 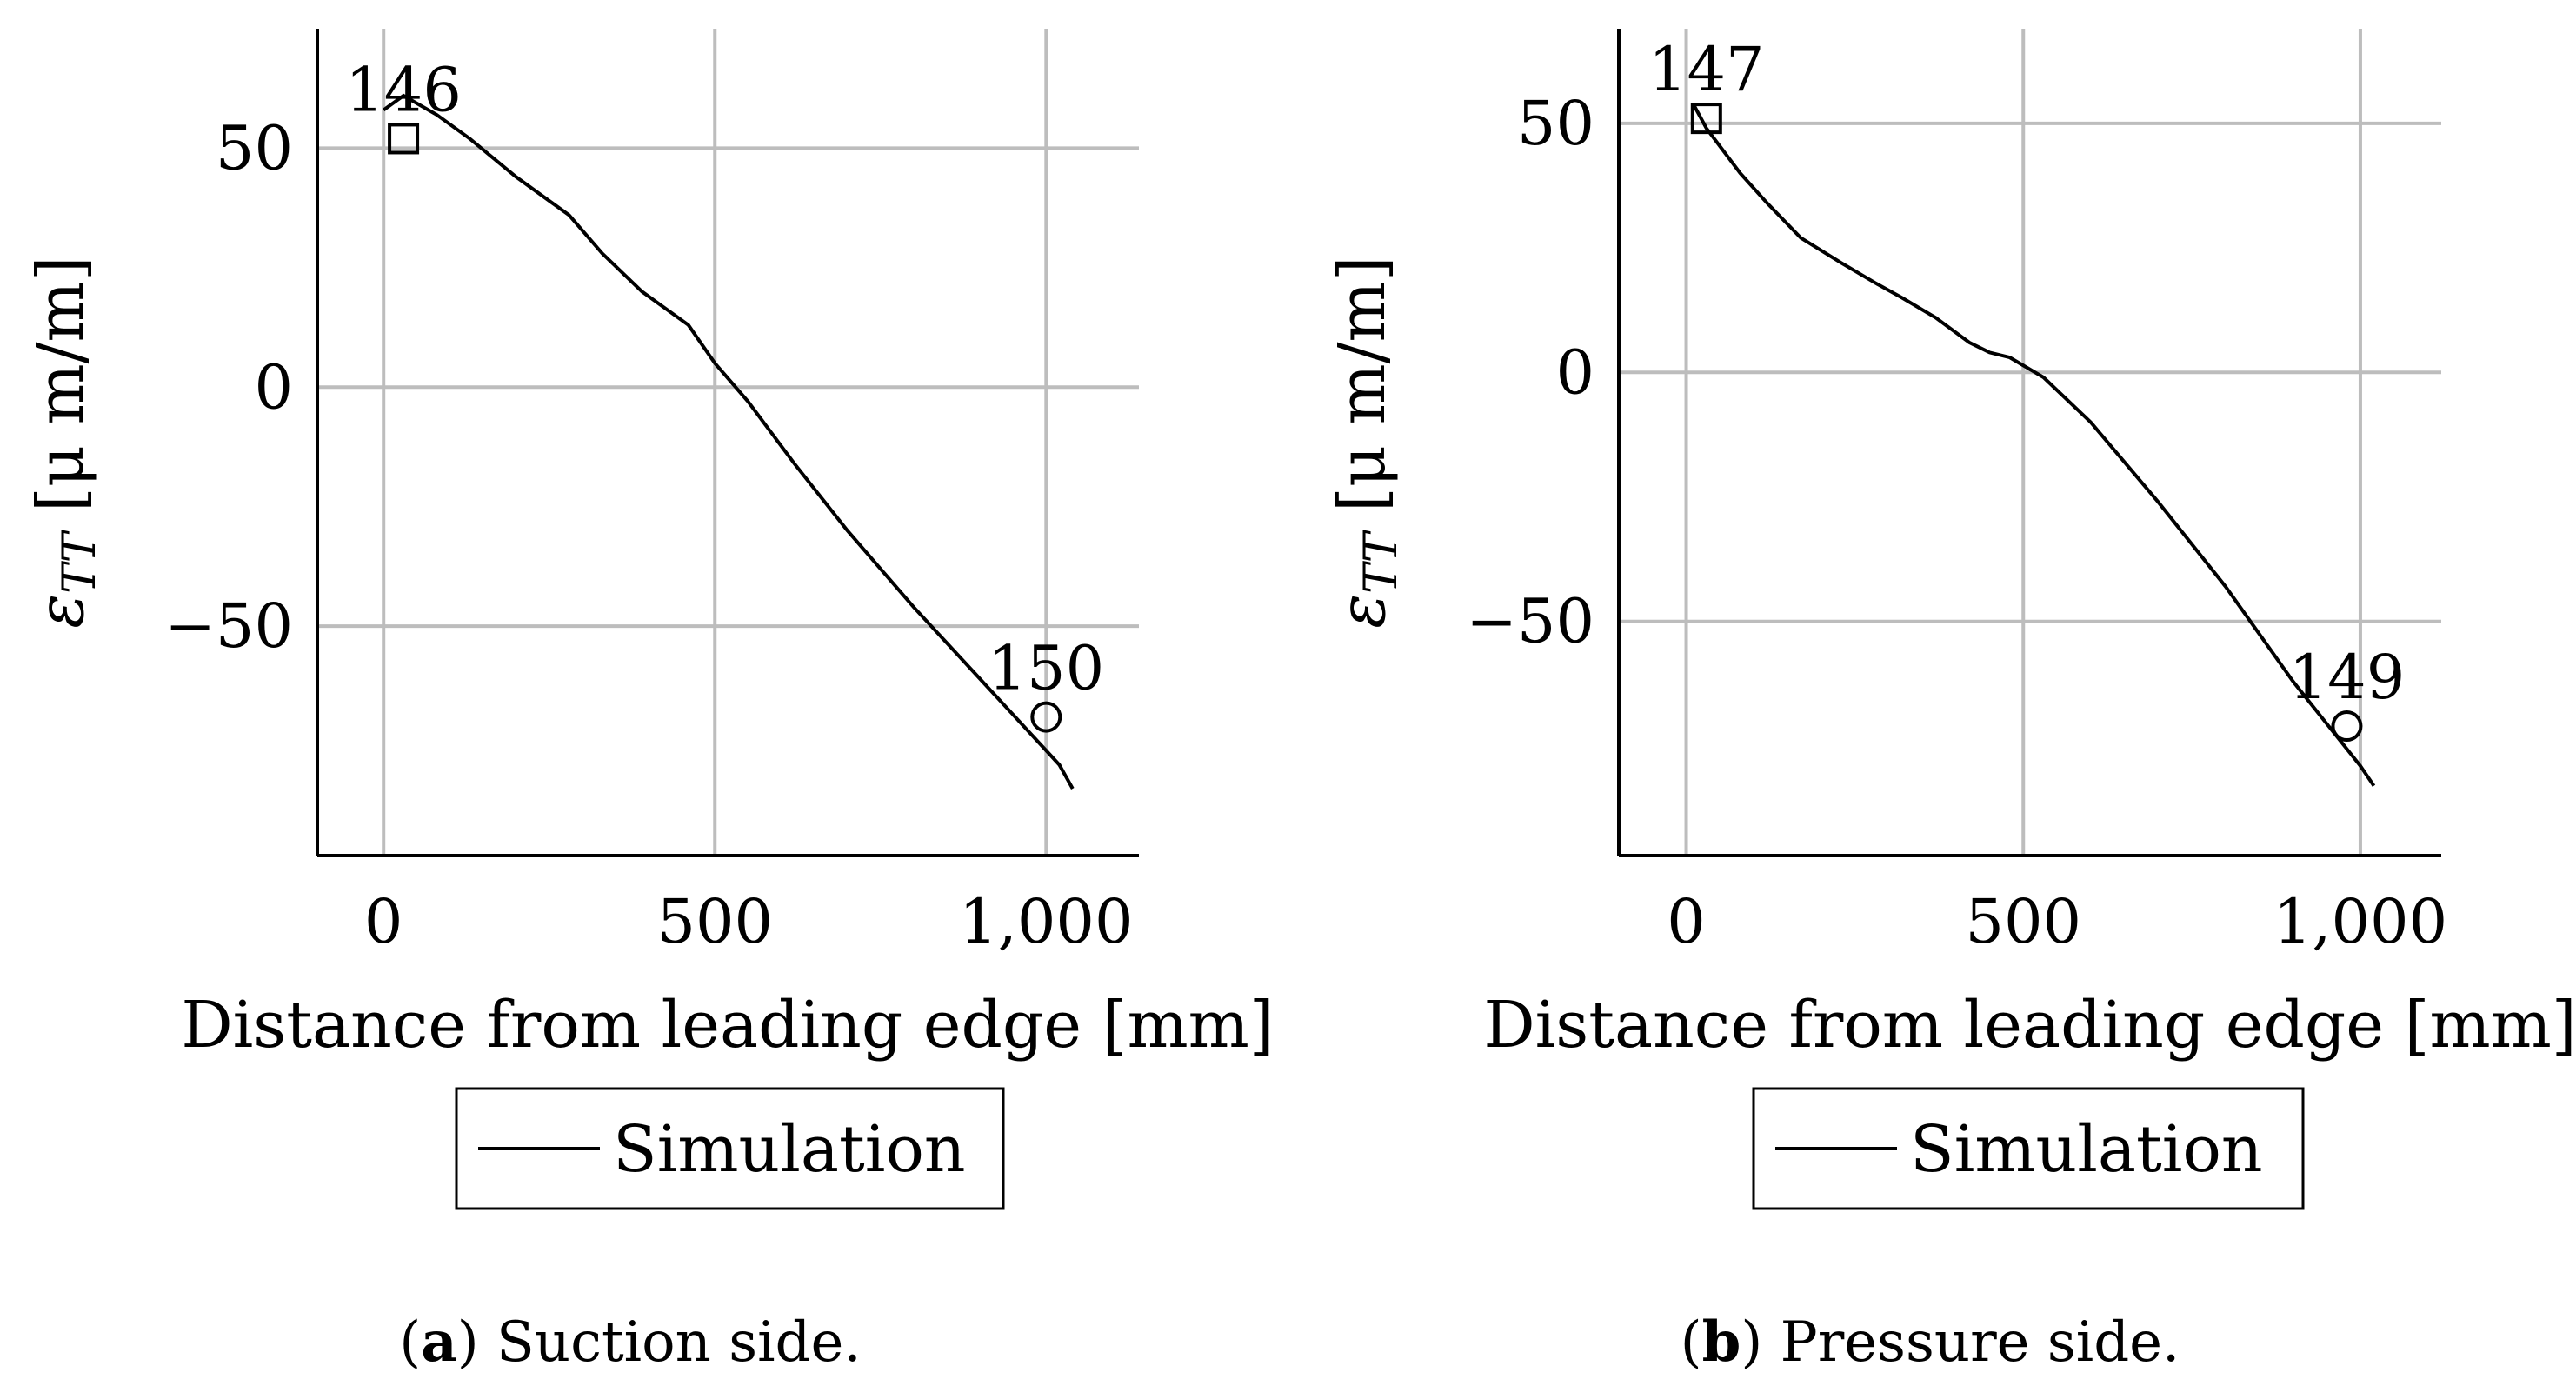 I want to click on caption-text: Pressure side., so click(x=1971, y=1342).